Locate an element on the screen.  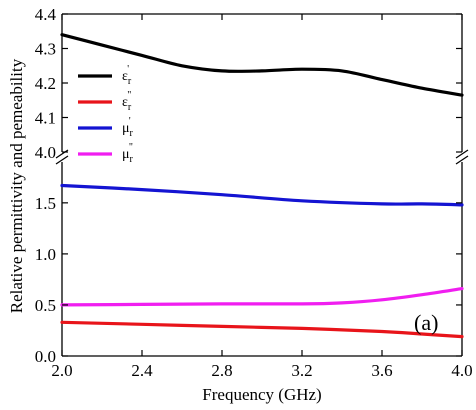
x-tick-label: 3.2 is located at coordinates (301, 370).